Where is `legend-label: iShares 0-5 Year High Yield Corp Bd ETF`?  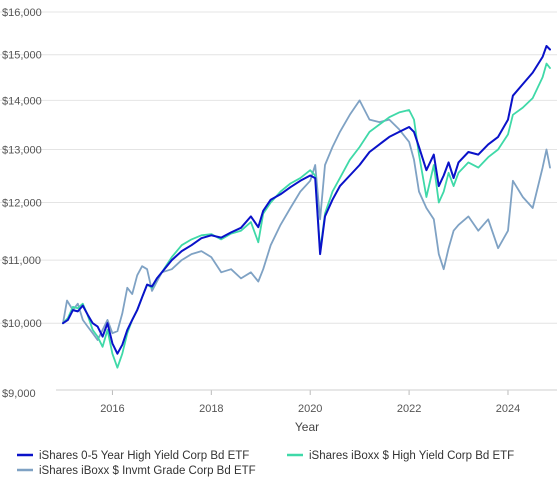
legend-label: iShares 0-5 Year High Yield Corp Bd ETF is located at coordinates (144, 456).